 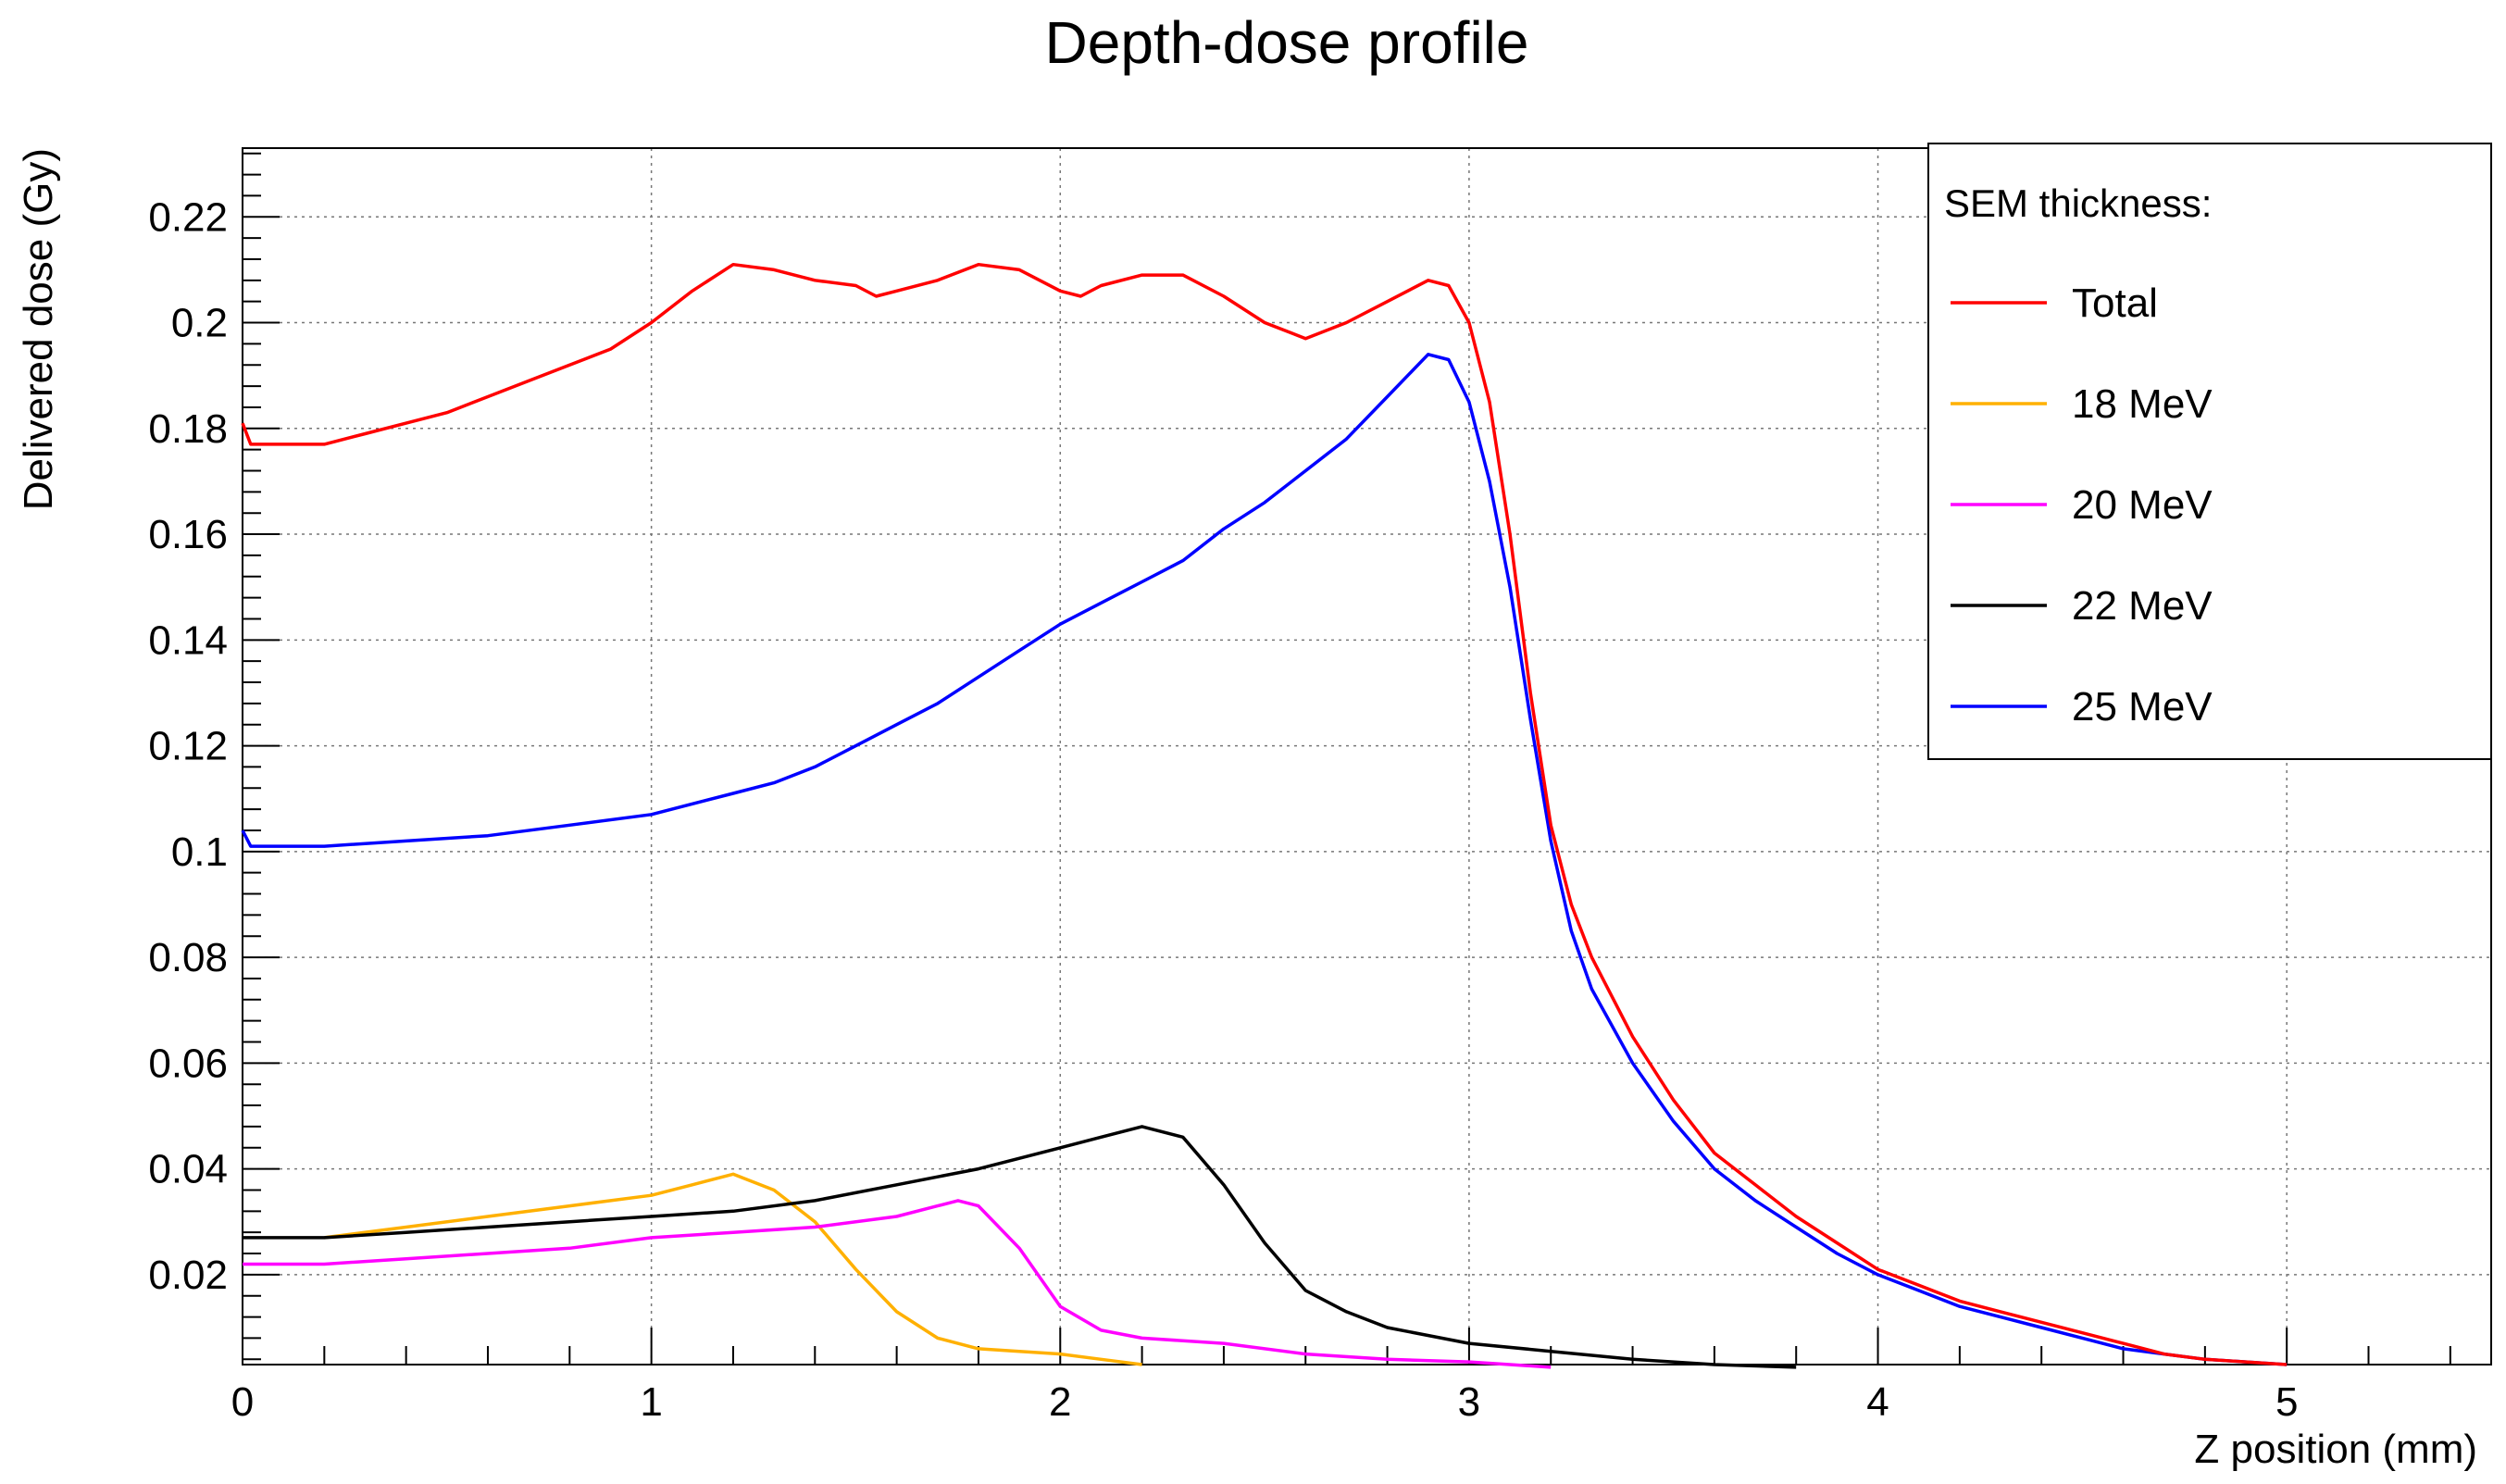 What do you see at coordinates (188, 958) in the screenshot?
I see `y-tick-label: 0.08` at bounding box center [188, 958].